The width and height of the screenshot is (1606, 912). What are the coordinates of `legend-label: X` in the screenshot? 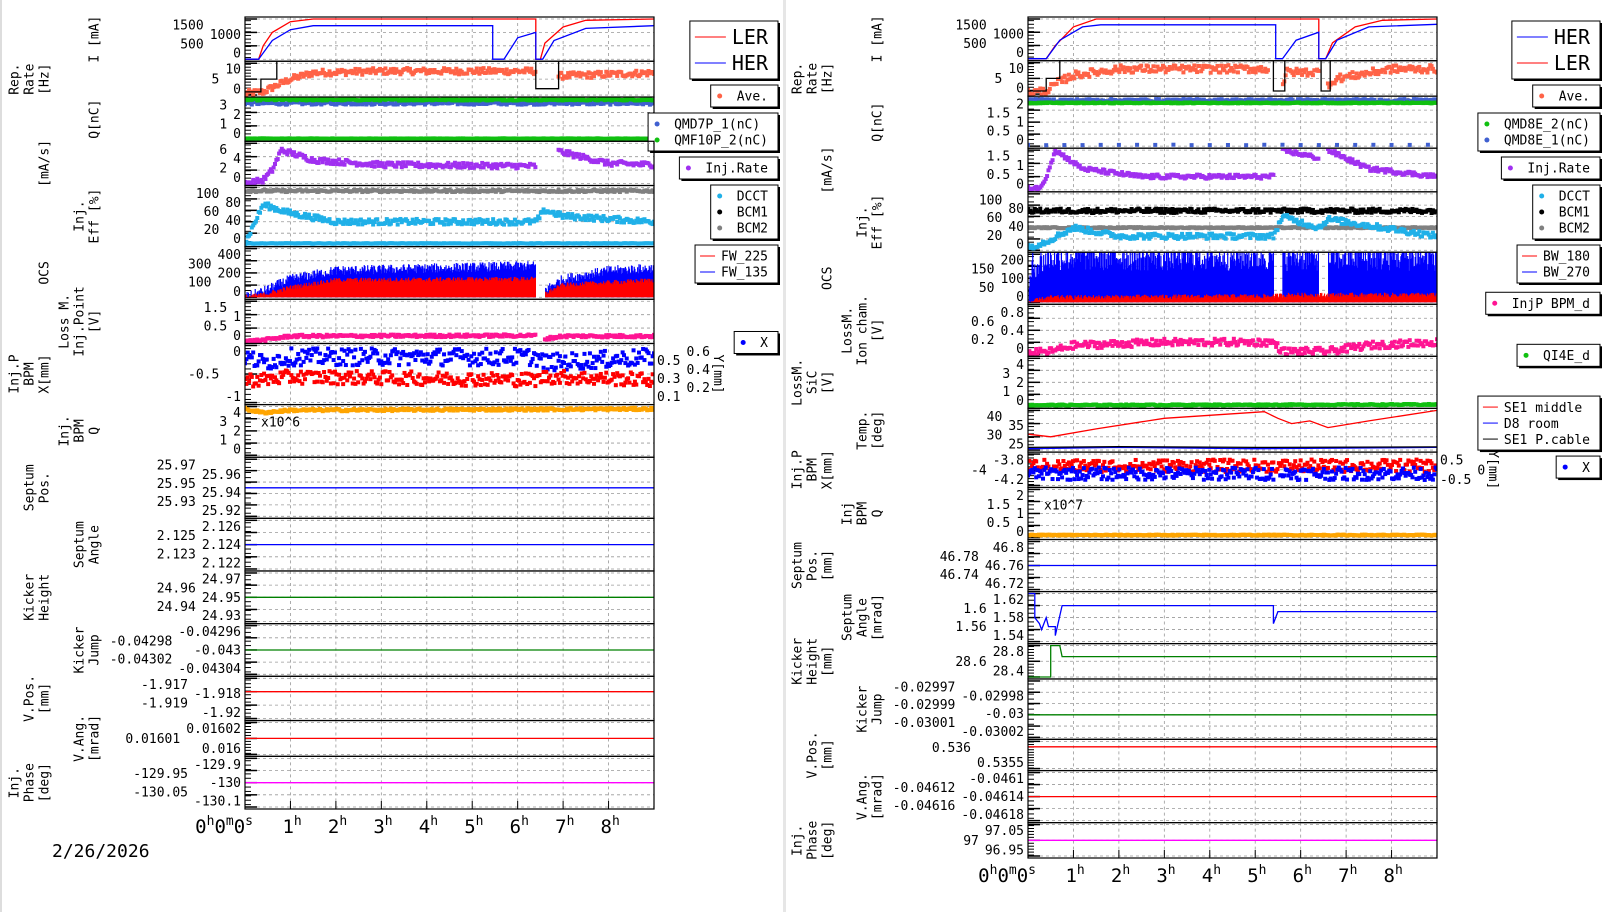 It's located at (764, 343).